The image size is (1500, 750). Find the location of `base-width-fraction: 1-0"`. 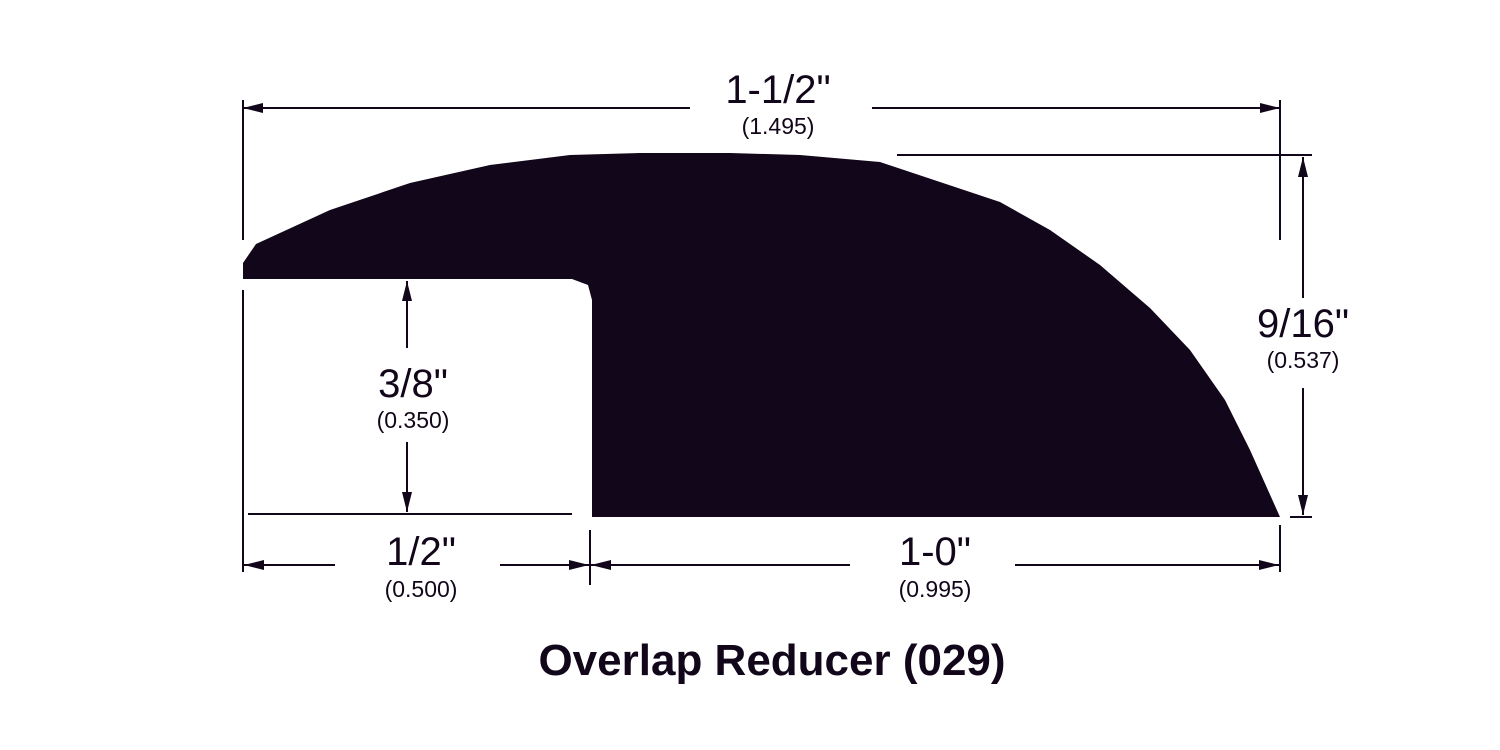

base-width-fraction: 1-0" is located at coordinates (935, 552).